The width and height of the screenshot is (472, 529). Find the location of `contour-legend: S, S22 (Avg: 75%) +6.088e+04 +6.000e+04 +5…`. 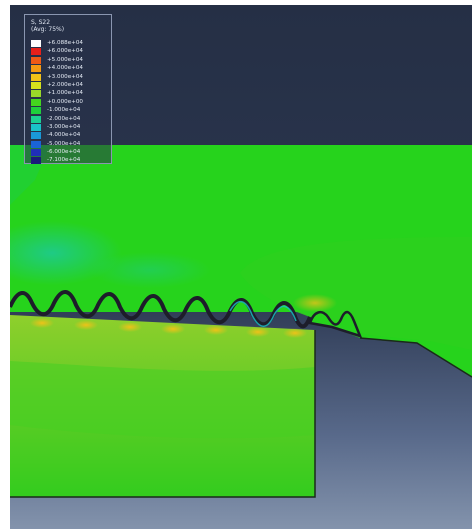

contour-legend: S, S22 (Avg: 75%) +6.088e+04 +6.000e+04 +5… is located at coordinates (68, 89).